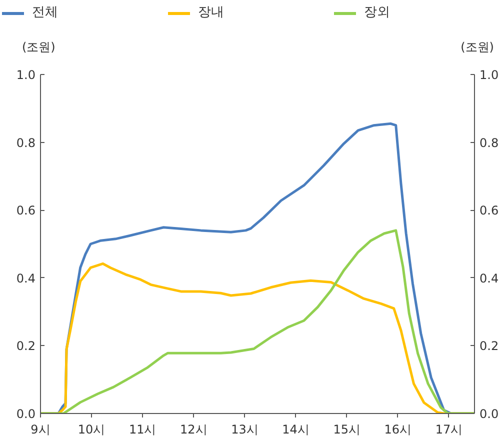  I want to click on x-tick-label: 16시, so click(398, 429).